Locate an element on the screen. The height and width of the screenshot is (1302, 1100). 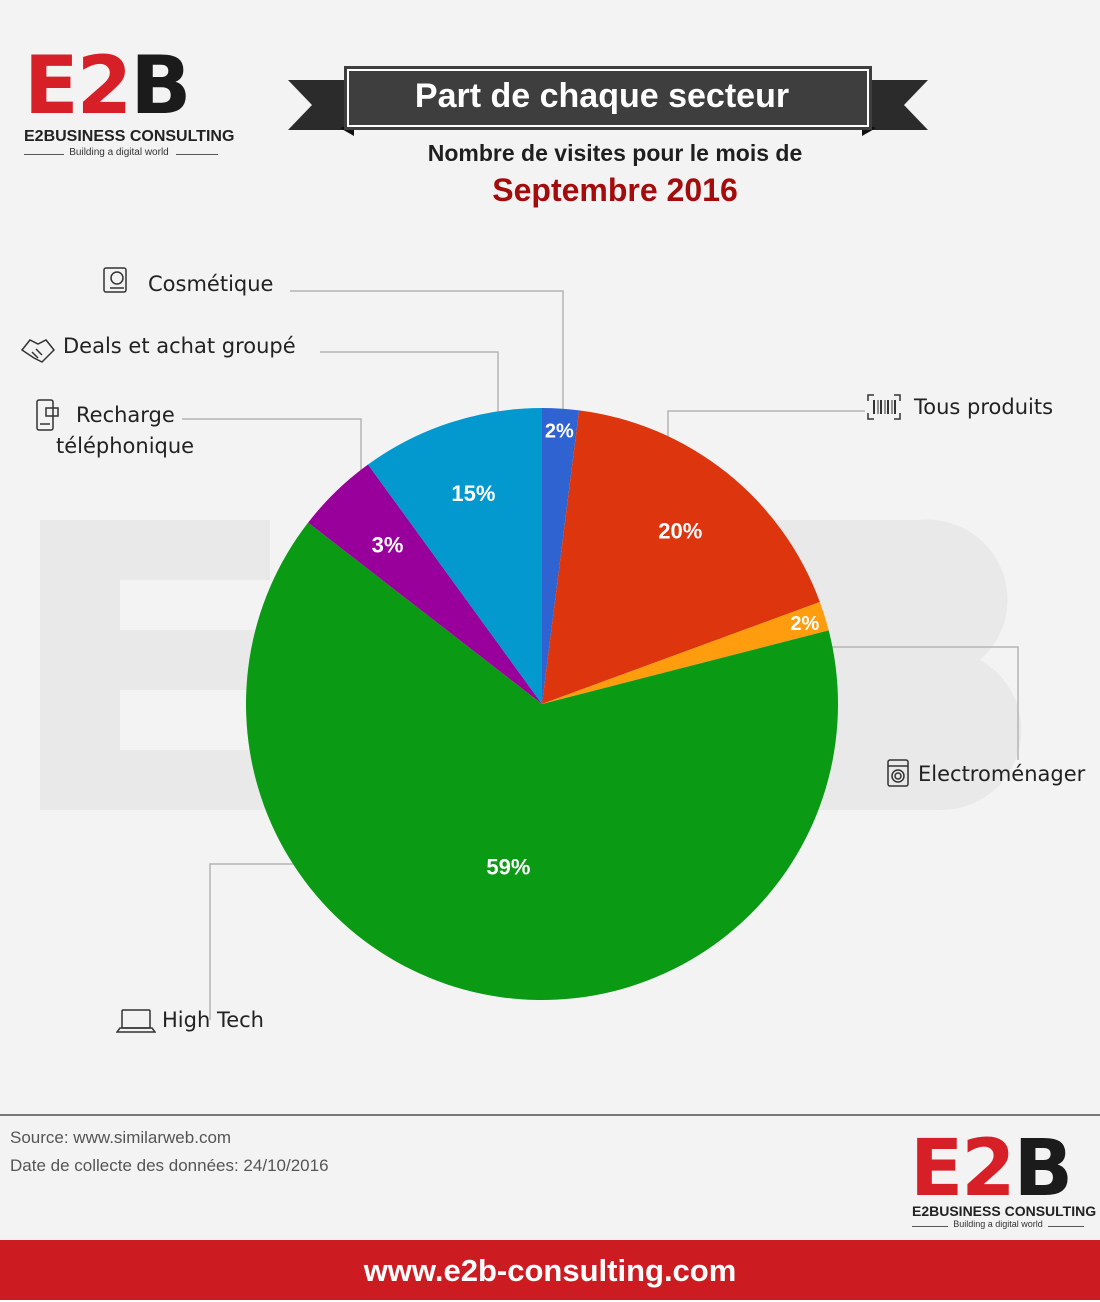
logo-bottom-line-right is located at coordinates (1066, 1226).